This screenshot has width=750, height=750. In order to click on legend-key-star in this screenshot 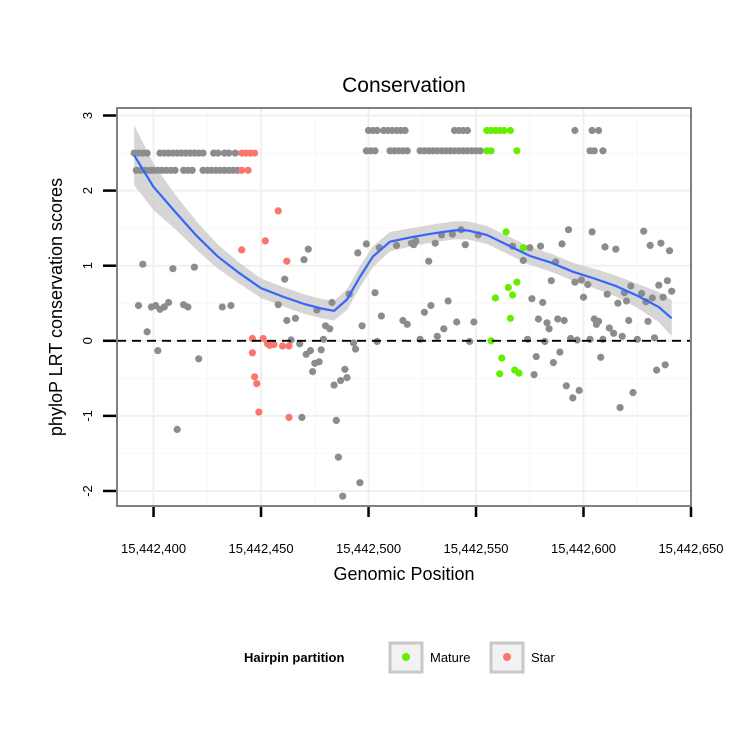, I will do `click(507, 657)`.